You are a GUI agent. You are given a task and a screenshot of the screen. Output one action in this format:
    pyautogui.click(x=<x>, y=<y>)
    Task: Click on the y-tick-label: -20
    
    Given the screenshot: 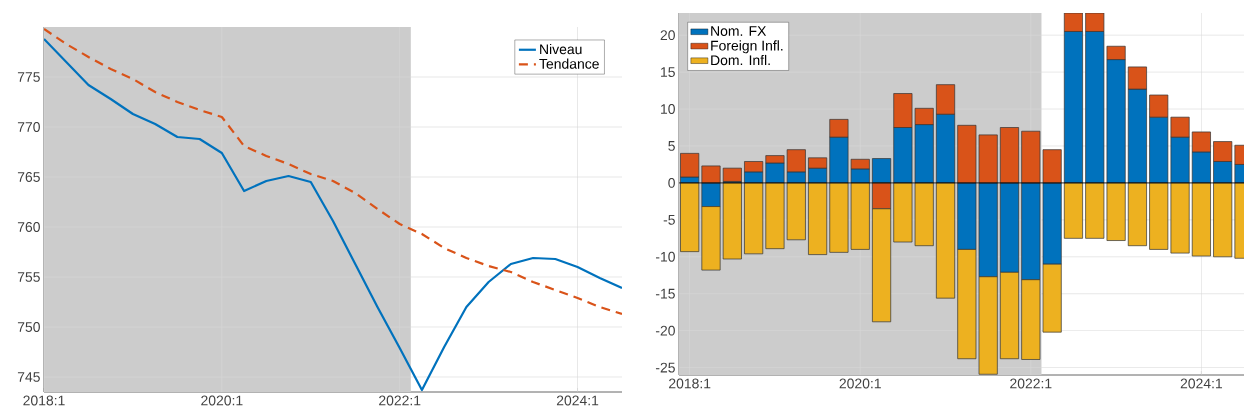 What is the action you would take?
    pyautogui.click(x=665, y=330)
    